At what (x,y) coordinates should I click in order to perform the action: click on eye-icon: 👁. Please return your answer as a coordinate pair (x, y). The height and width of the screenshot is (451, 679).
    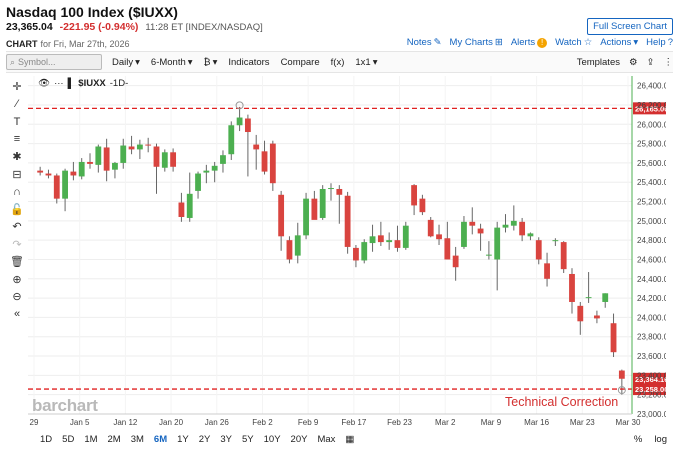
    Looking at the image, I should click on (44, 83).